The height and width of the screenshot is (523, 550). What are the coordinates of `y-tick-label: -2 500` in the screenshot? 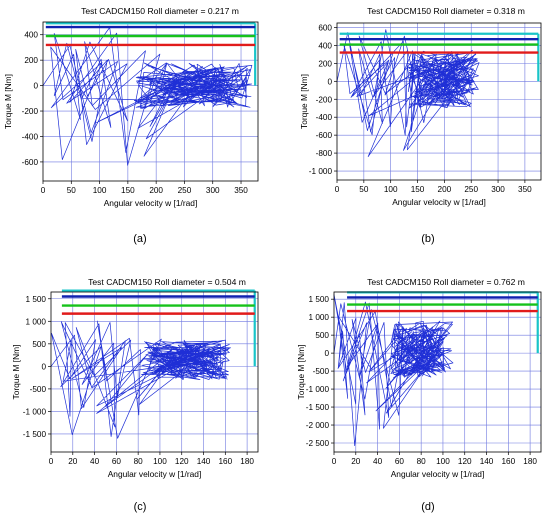 It's located at (318, 443).